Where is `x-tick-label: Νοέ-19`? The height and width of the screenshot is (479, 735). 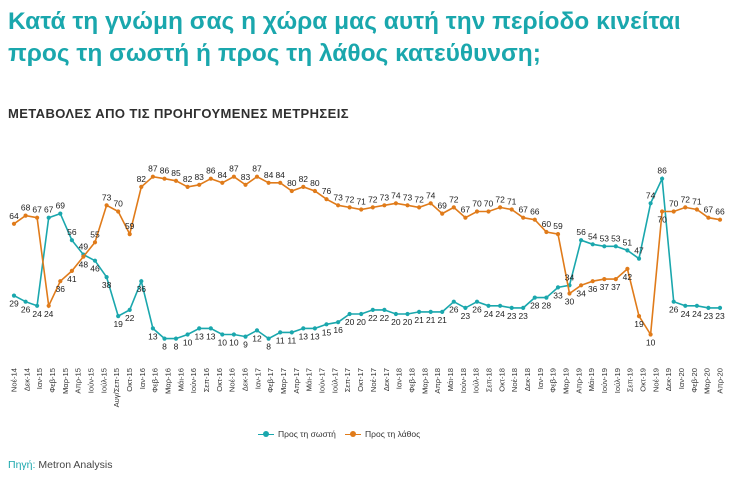
x-tick-label: Νοέ-19 is located at coordinates (655, 380).